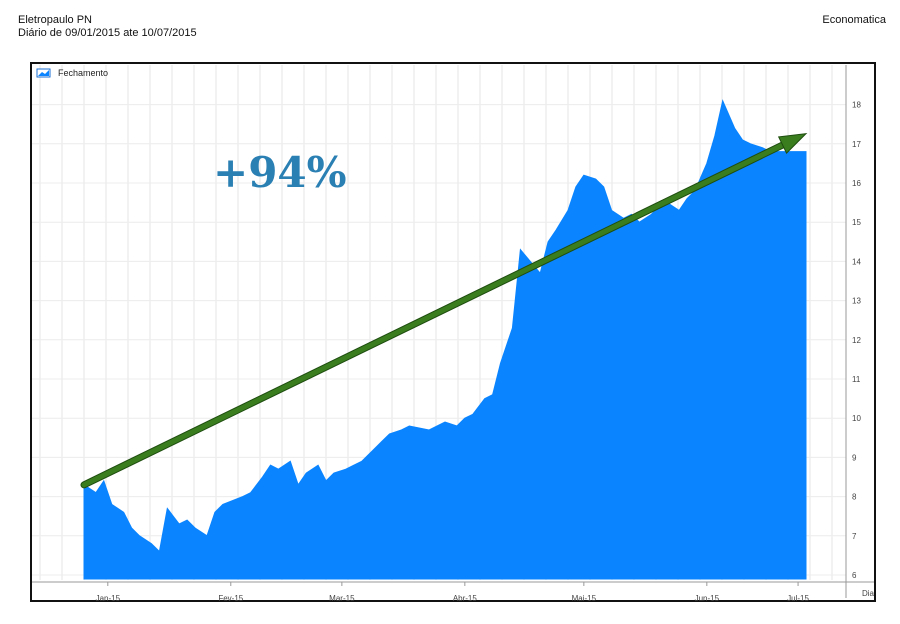  Describe the element at coordinates (856, 105) in the screenshot. I see `y-tick-label: 18` at that location.